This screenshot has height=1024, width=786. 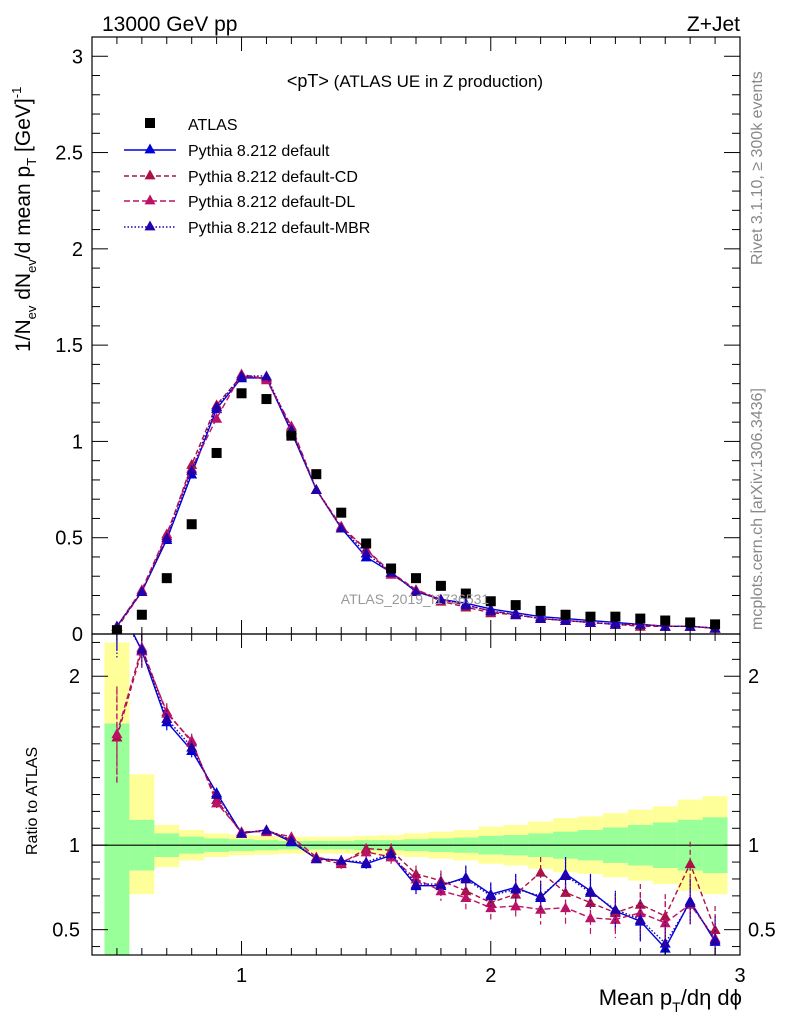 What do you see at coordinates (150, 174) in the screenshot?
I see `legend-marker-default-cd` at bounding box center [150, 174].